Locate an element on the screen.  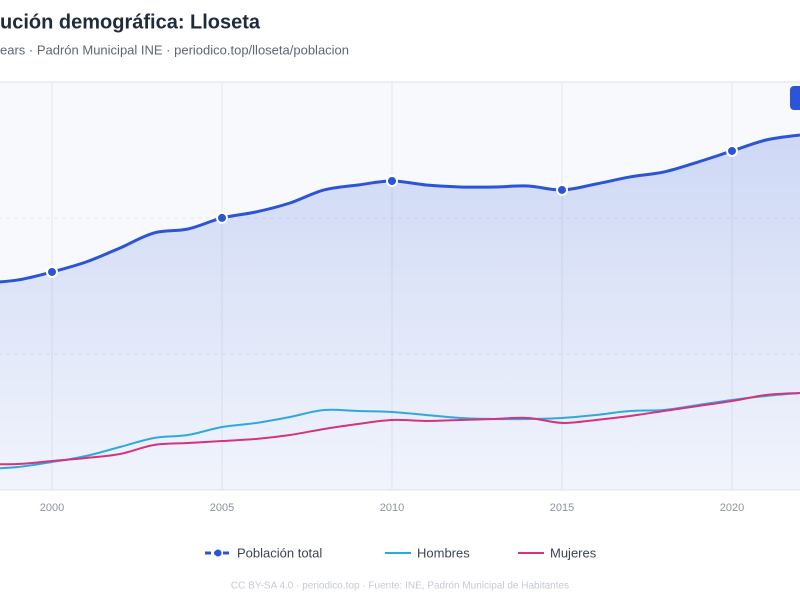
legend-label: Mujeres is located at coordinates (573, 552).